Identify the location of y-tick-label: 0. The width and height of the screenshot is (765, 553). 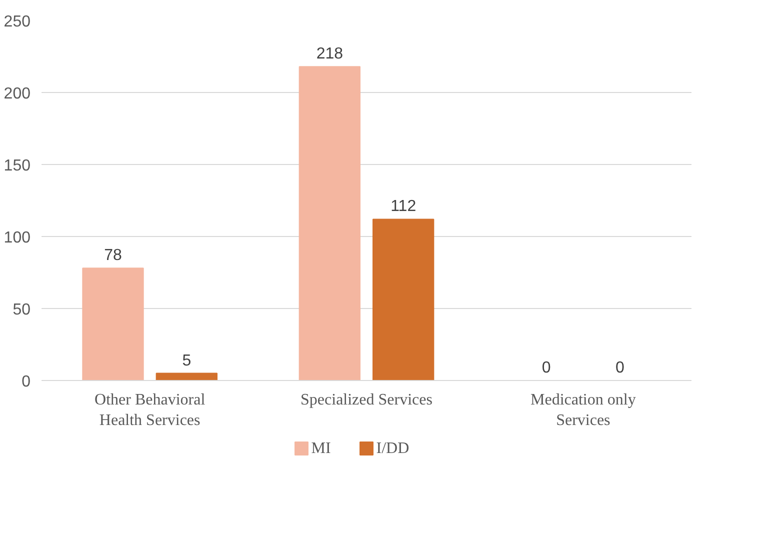
(26, 382).